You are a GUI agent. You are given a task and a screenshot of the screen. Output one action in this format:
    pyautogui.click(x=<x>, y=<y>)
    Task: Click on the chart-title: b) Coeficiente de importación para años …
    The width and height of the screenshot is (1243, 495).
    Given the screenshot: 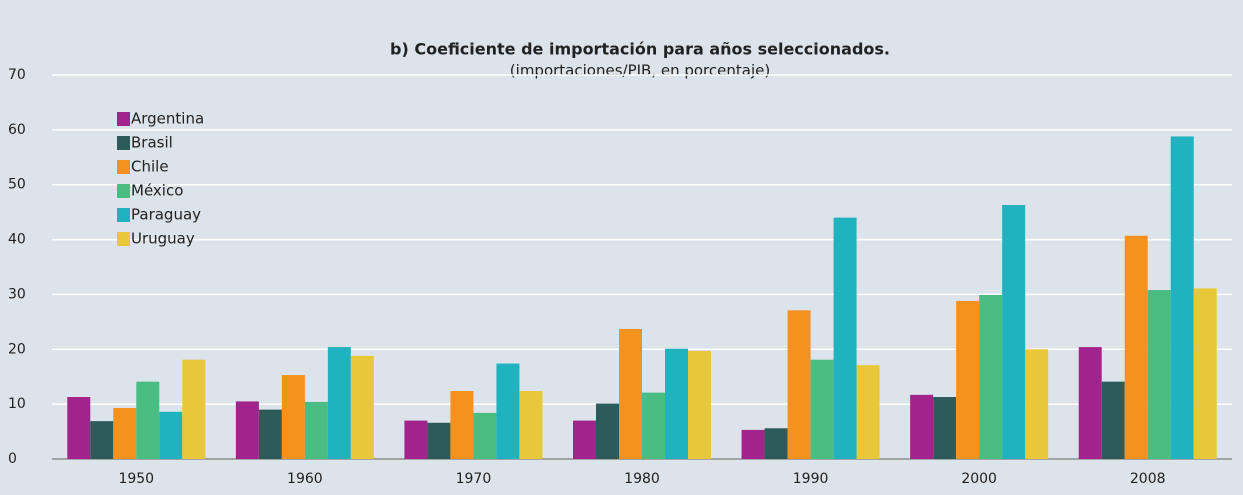 What is the action you would take?
    pyautogui.click(x=640, y=49)
    